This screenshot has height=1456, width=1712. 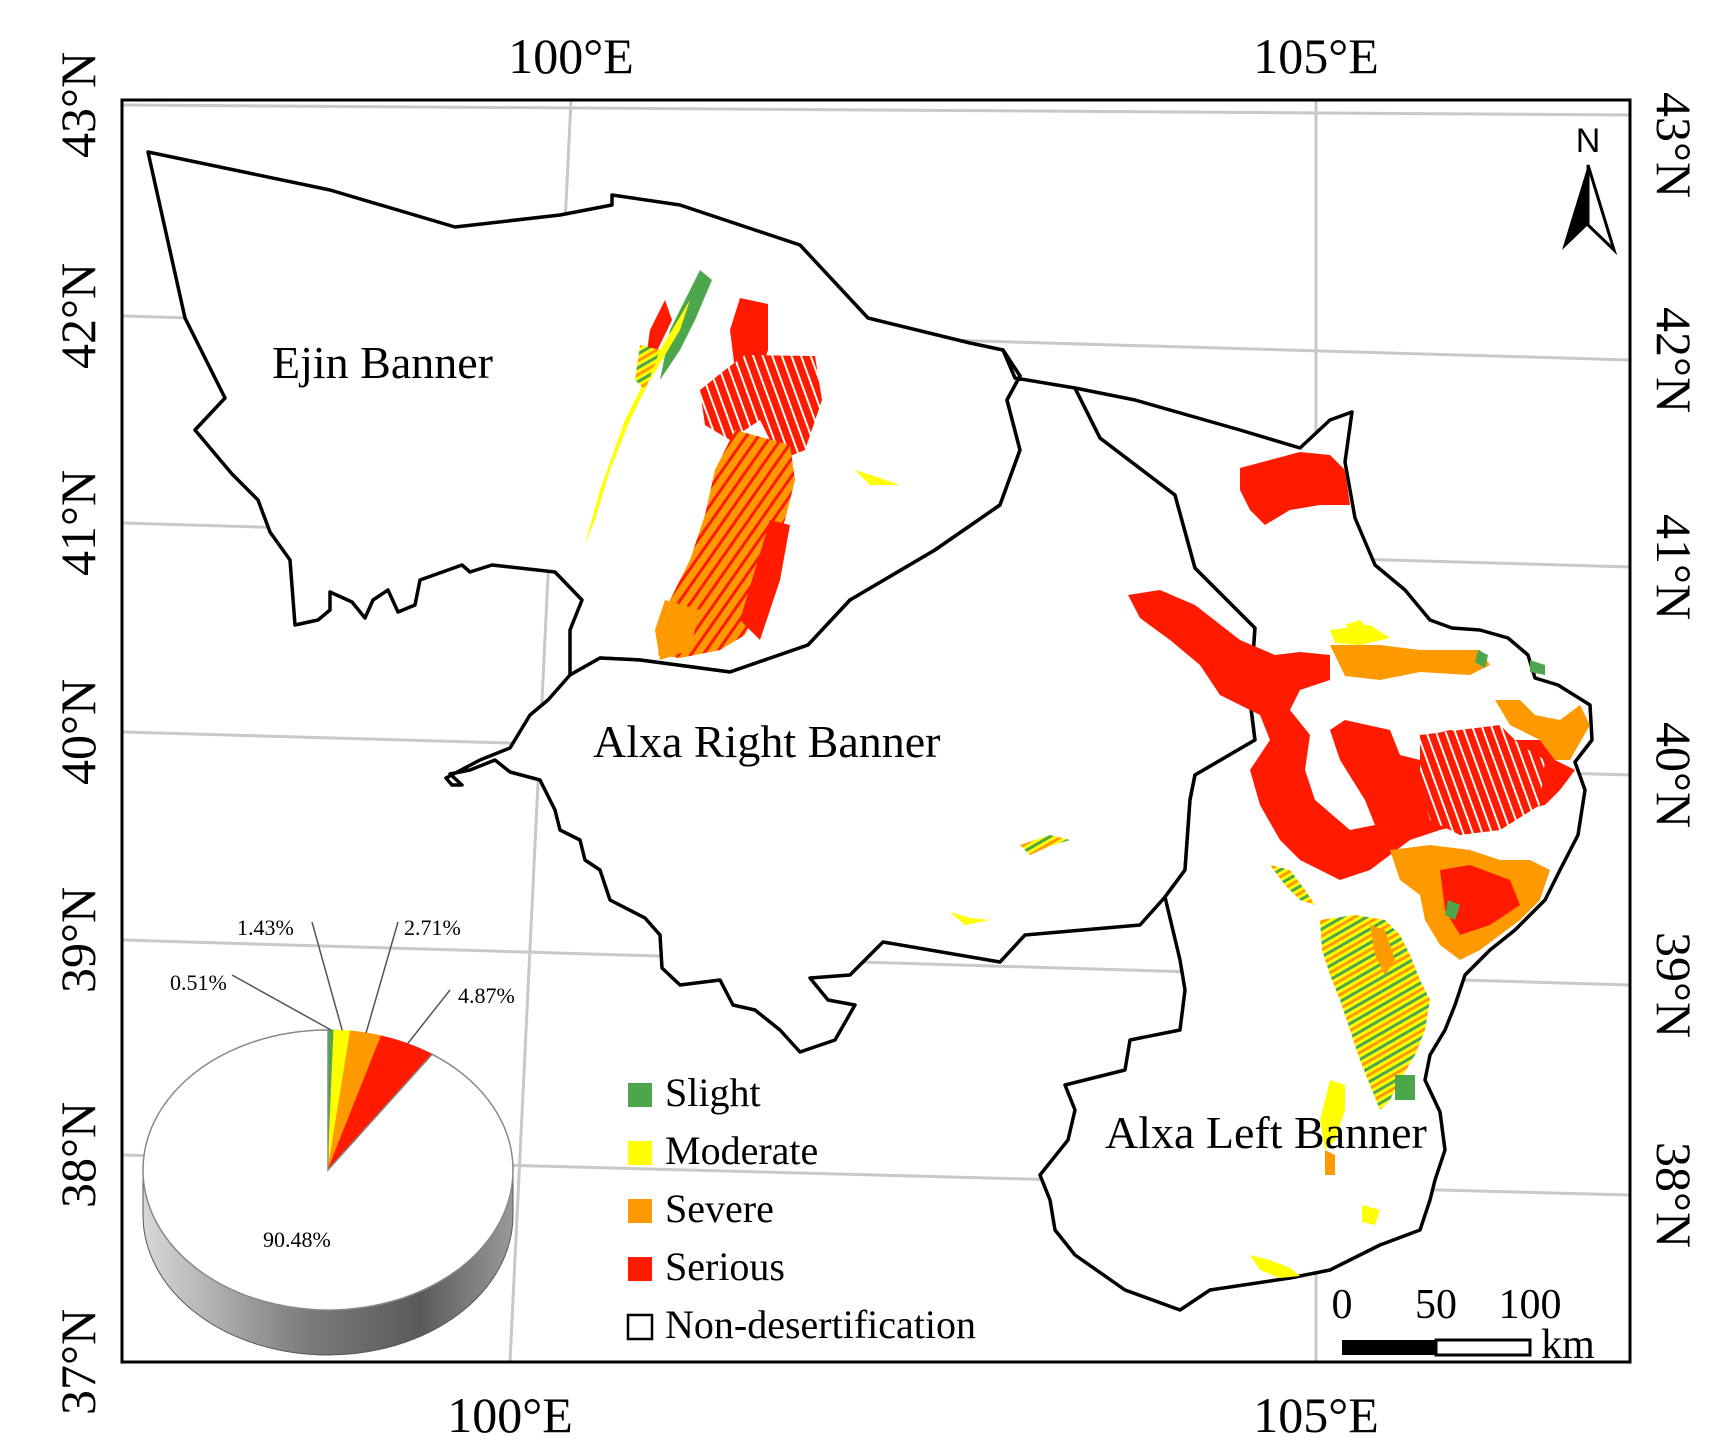 What do you see at coordinates (78, 940) in the screenshot?
I see `left-lat-label-39: 39°N` at bounding box center [78, 940].